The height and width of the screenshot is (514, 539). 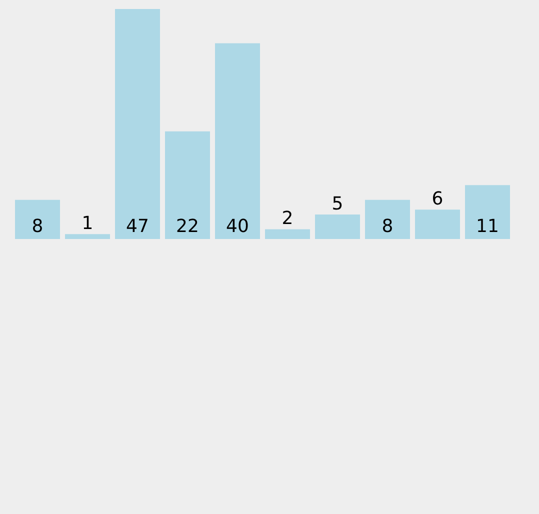 What do you see at coordinates (187, 226) in the screenshot?
I see `data-label: 22` at bounding box center [187, 226].